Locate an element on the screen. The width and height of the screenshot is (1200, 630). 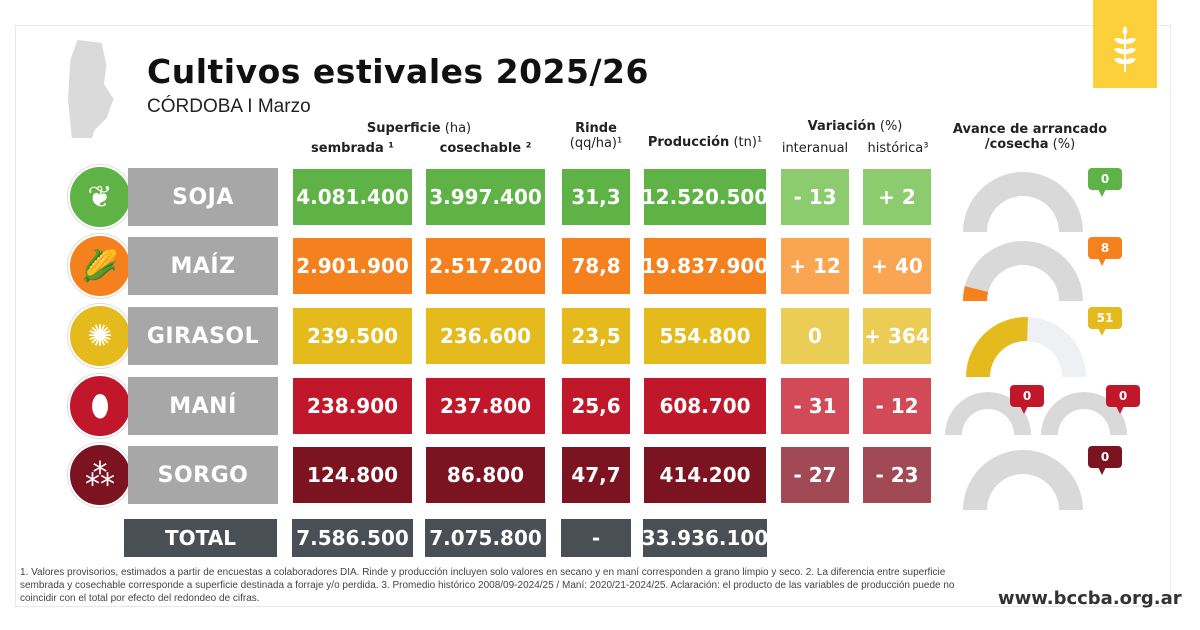
peanut-icon: ⬮ is located at coordinates (100, 406).